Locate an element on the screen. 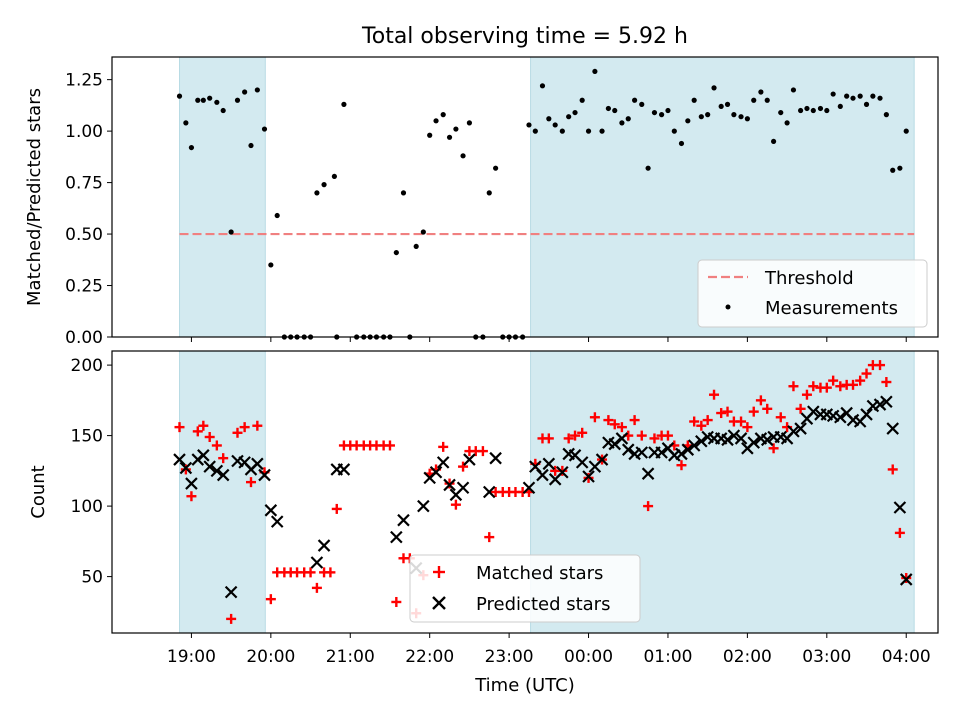 The width and height of the screenshot is (960, 724). x-tick-label: 21:00 is located at coordinates (350, 657).